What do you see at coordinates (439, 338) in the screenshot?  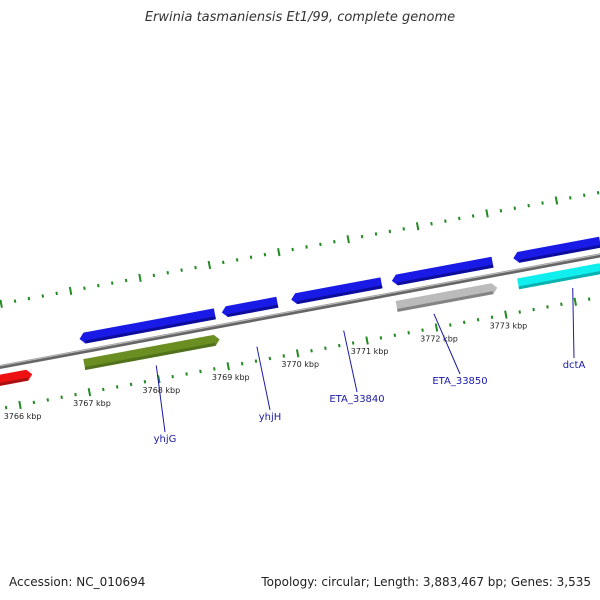 I see `scale-label: 3772 kbp` at bounding box center [439, 338].